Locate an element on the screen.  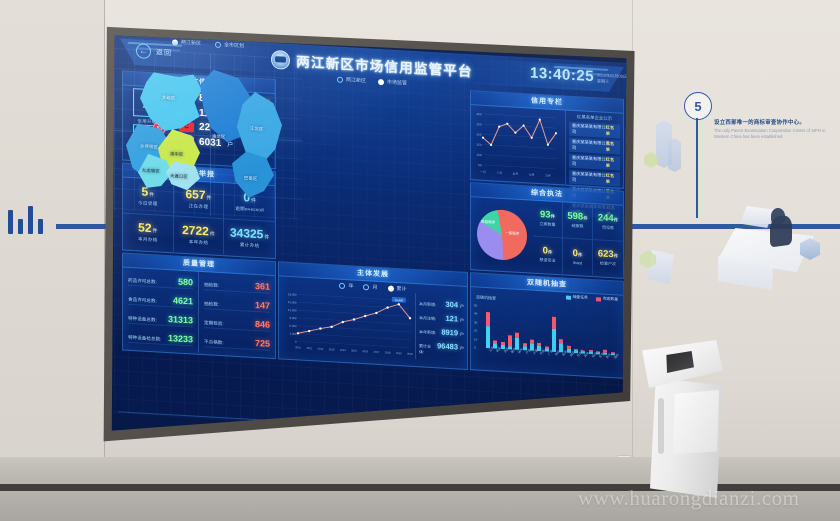
enforcement-stat-cell: 0件 移送司法 is located at coordinates (548, 255).